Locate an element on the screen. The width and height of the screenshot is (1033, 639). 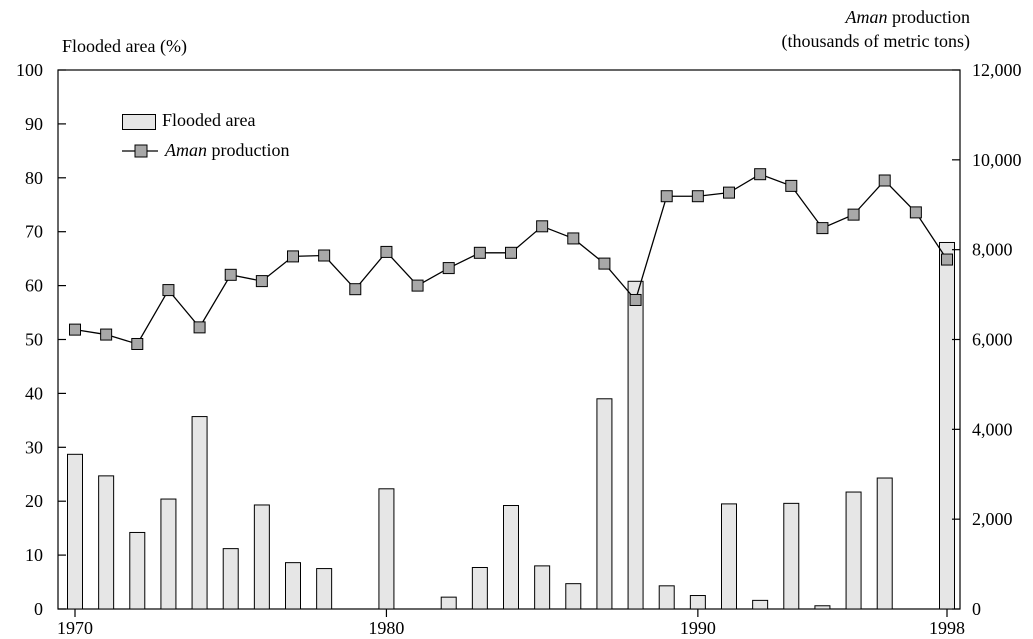
marker-1989 is located at coordinates (666, 196).